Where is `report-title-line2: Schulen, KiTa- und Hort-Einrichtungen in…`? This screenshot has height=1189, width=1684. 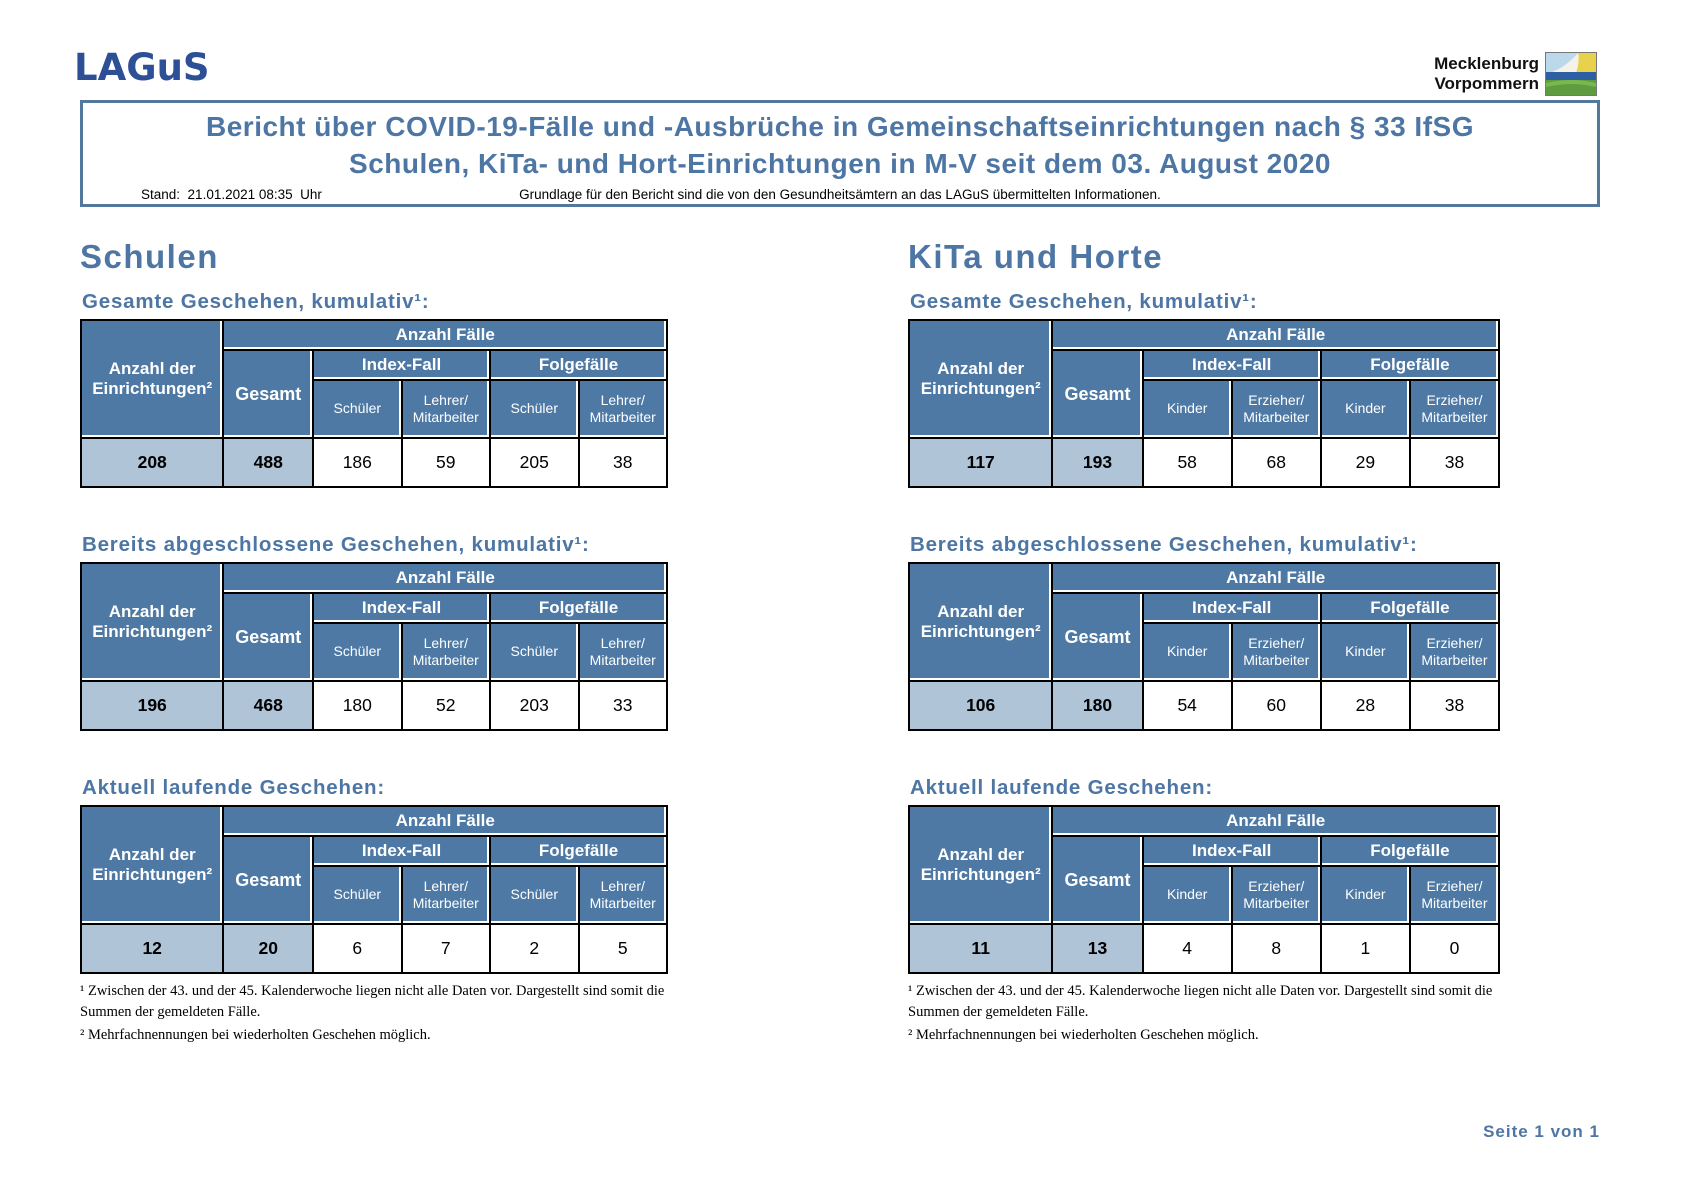 report-title-line2: Schulen, KiTa- und Hort-Einrichtungen in… is located at coordinates (840, 163).